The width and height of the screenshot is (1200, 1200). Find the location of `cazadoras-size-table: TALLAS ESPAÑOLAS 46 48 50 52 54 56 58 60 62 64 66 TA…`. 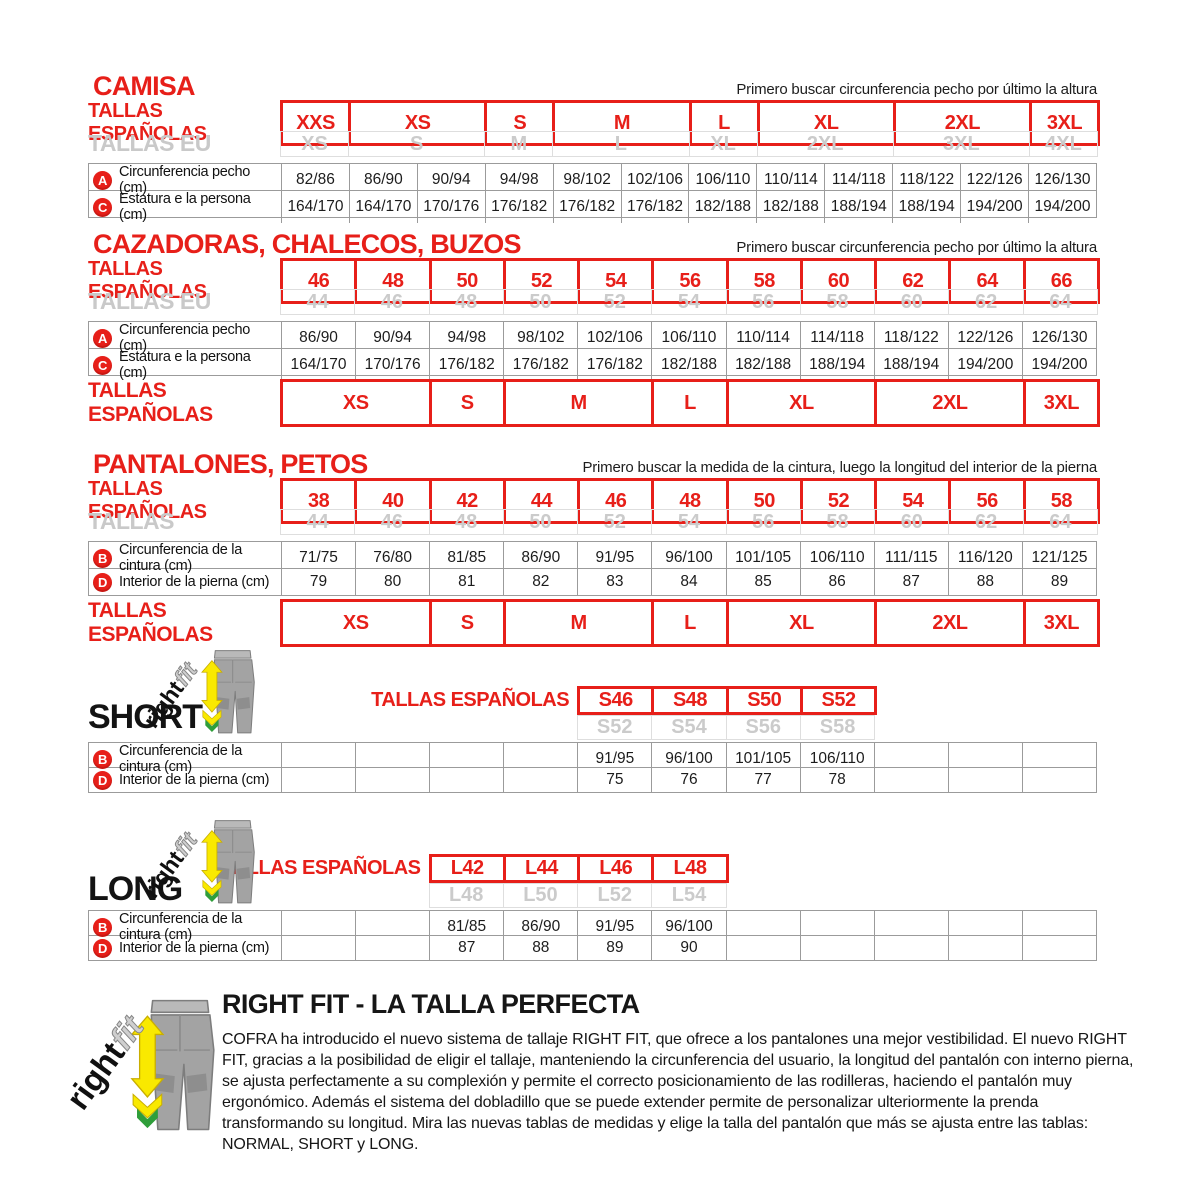

cazadoras-size-table: TALLAS ESPAÑOLAS 46 48 50 52 54 56 58 60 62 64 66 TA… is located at coordinates (594, 342).